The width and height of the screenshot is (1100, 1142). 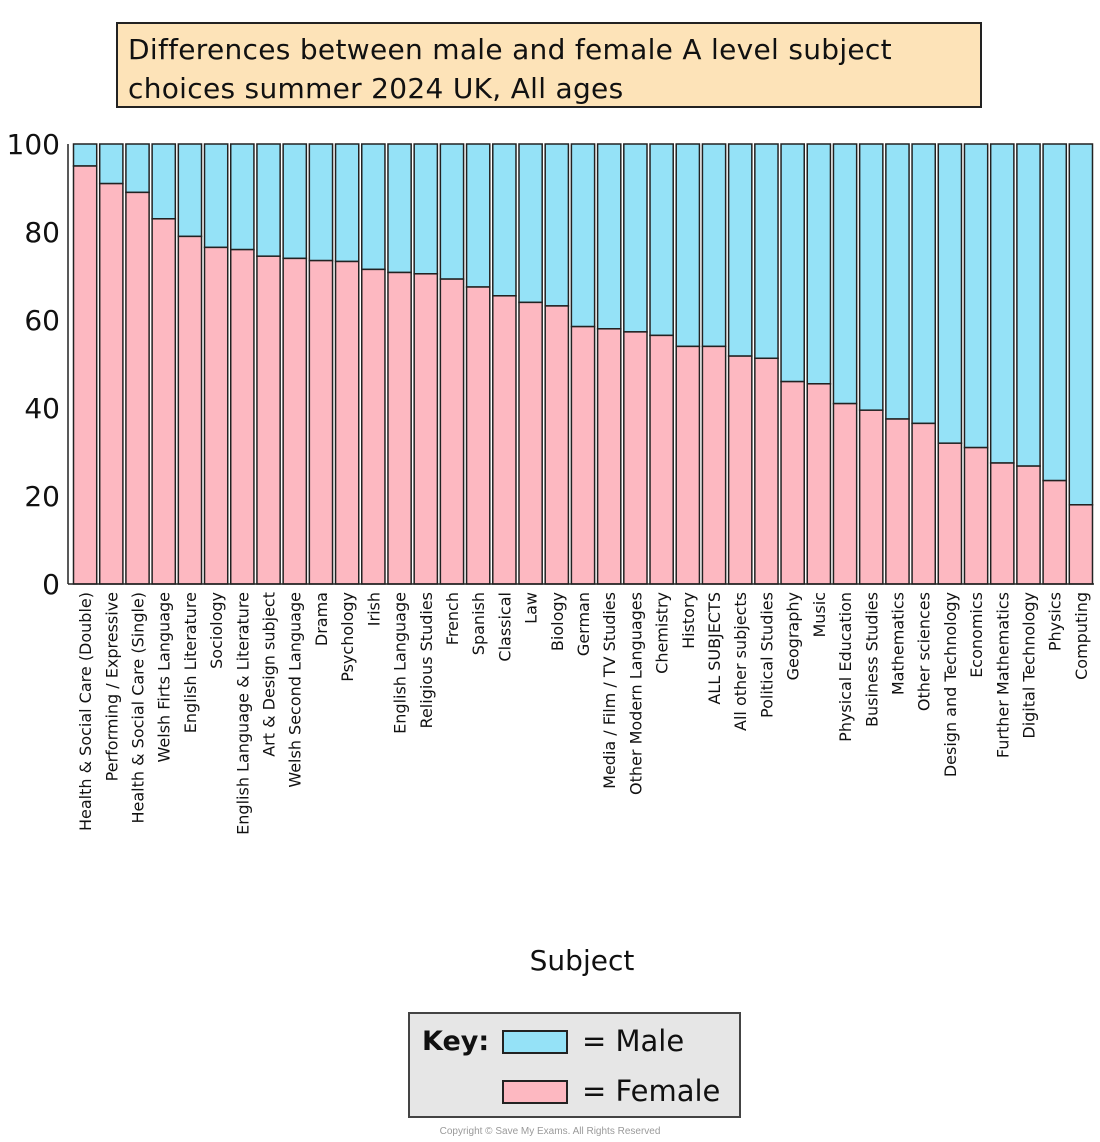 What do you see at coordinates (347, 637) in the screenshot?
I see `x-tick-label-10: Psychology` at bounding box center [347, 637].